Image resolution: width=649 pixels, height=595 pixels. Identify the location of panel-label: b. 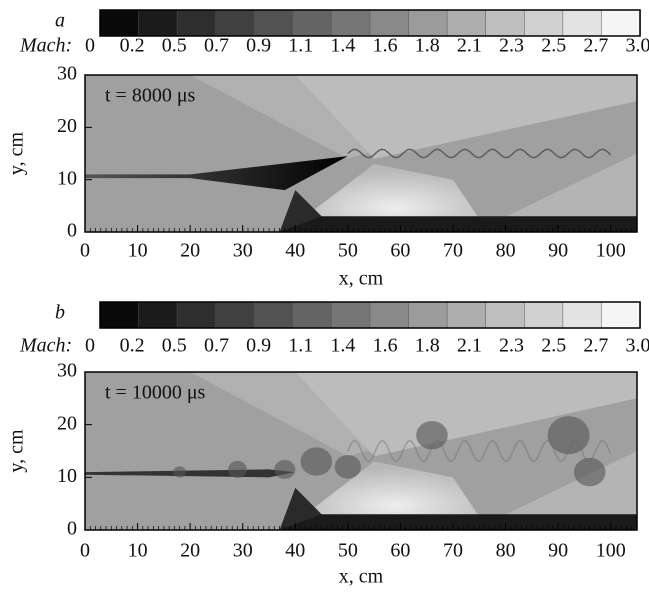
(60, 313).